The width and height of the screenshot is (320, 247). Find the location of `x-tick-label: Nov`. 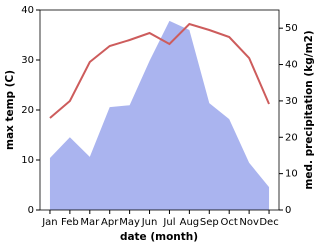

x-tick-label: Nov is located at coordinates (249, 222).